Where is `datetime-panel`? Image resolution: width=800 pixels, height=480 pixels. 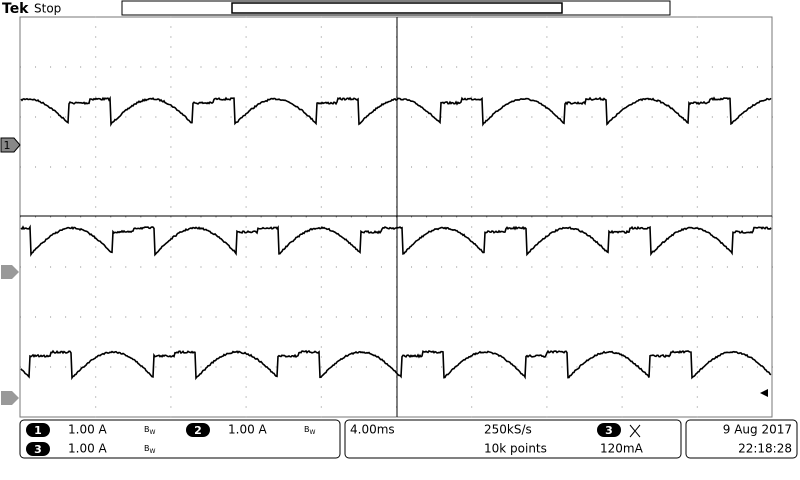 datetime-panel is located at coordinates (741, 439).